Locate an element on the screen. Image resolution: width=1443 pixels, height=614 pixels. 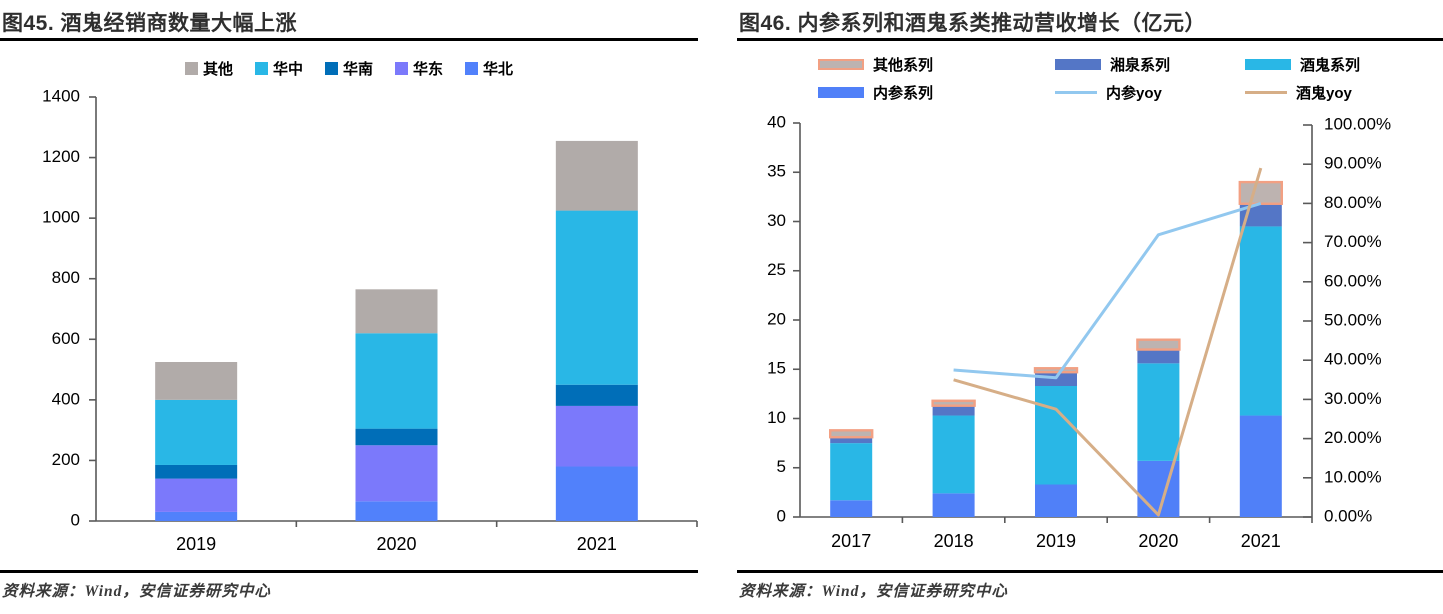
legend-label: 酒鬼系列 is located at coordinates (1330, 65).